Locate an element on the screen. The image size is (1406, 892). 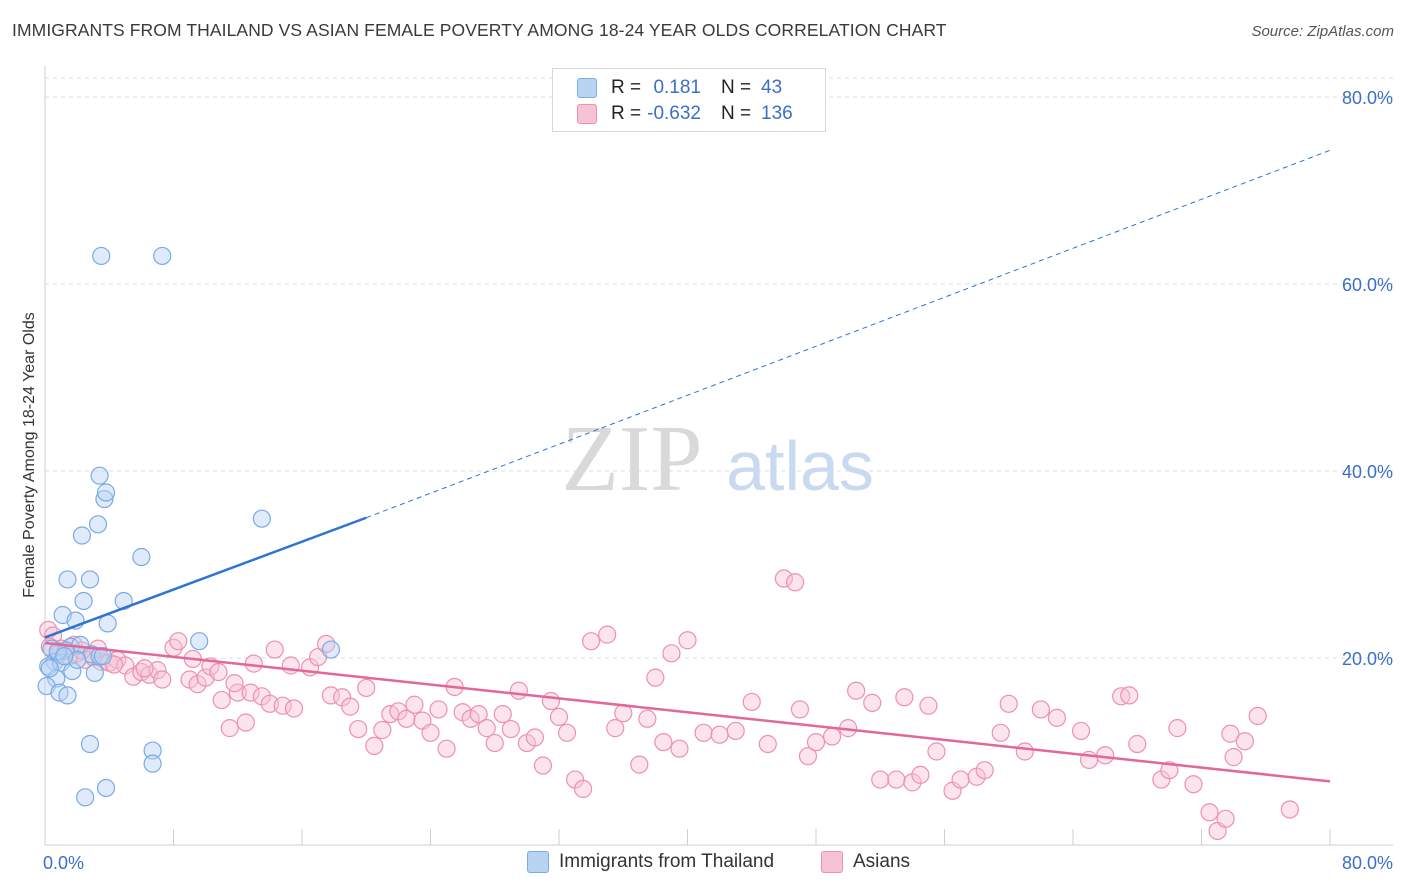
legend-item-asians: Asians is located at coordinates (865, 862).